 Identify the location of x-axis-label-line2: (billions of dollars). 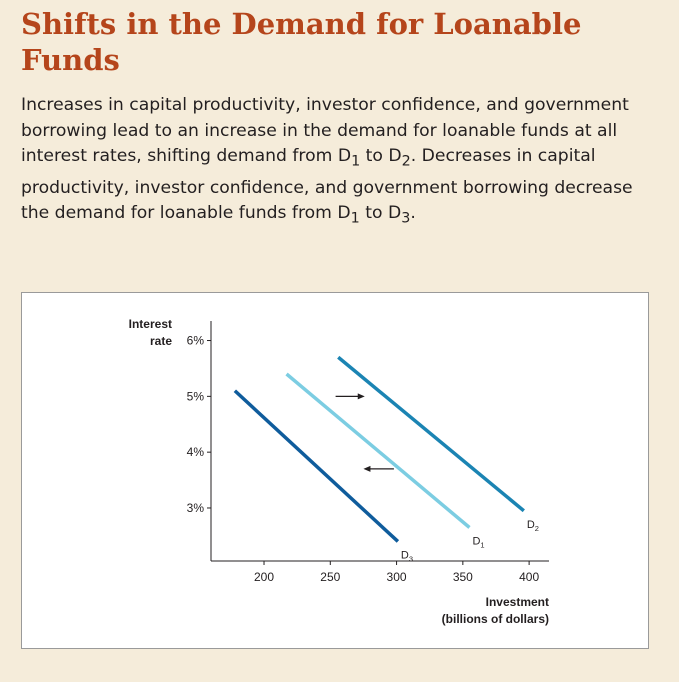
(495, 619).